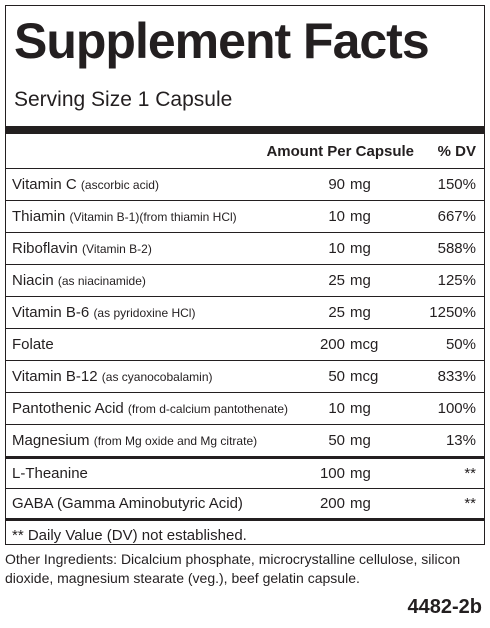 This screenshot has height=628, width=490. What do you see at coordinates (456, 184) in the screenshot?
I see `daily-value: 150%` at bounding box center [456, 184].